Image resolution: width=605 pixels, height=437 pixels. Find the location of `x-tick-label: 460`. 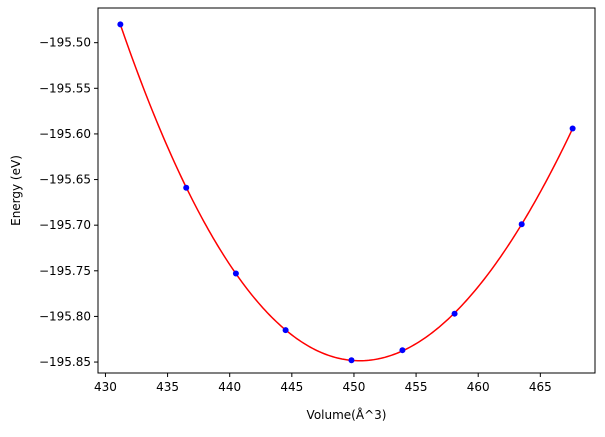

x-tick-label: 460 is located at coordinates (478, 387).